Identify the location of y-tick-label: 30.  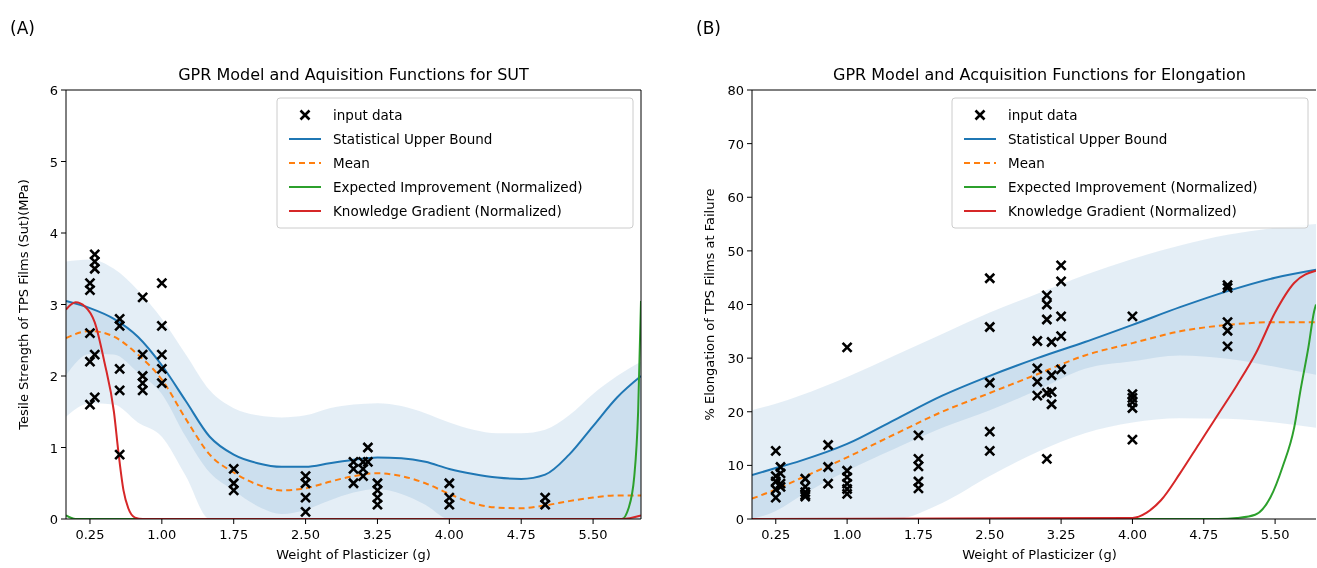
(735, 359).